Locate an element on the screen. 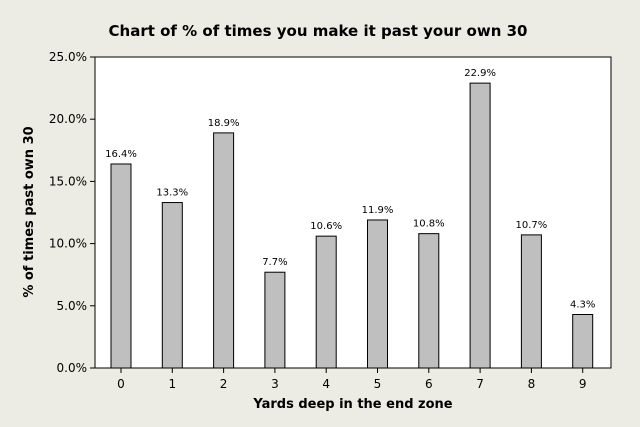 Image resolution: width=640 pixels, height=427 pixels. data-label-9: 4.3% is located at coordinates (582, 305).